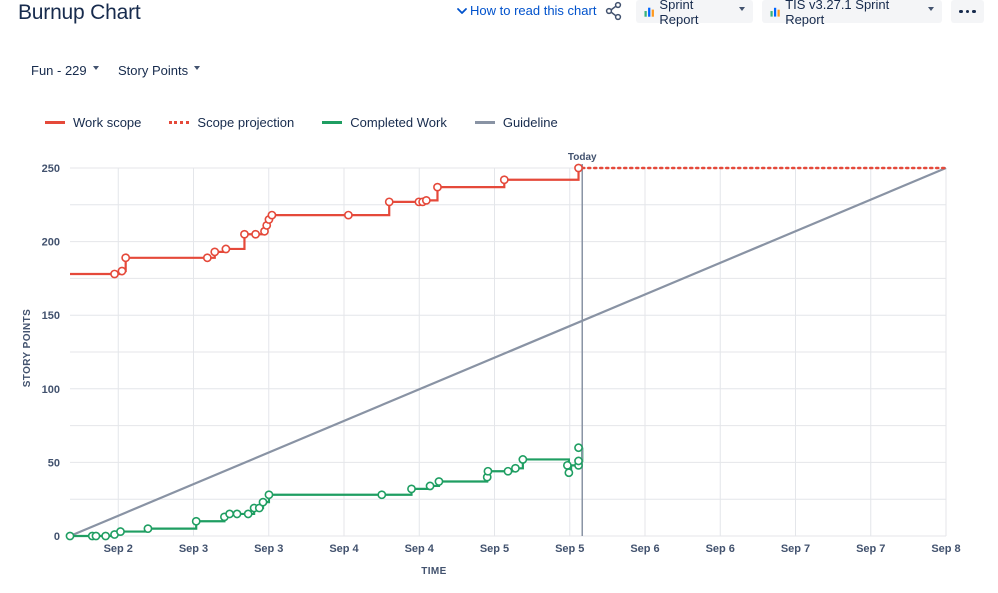  What do you see at coordinates (179, 122) in the screenshot?
I see `legend-swatch-scope-projection` at bounding box center [179, 122].